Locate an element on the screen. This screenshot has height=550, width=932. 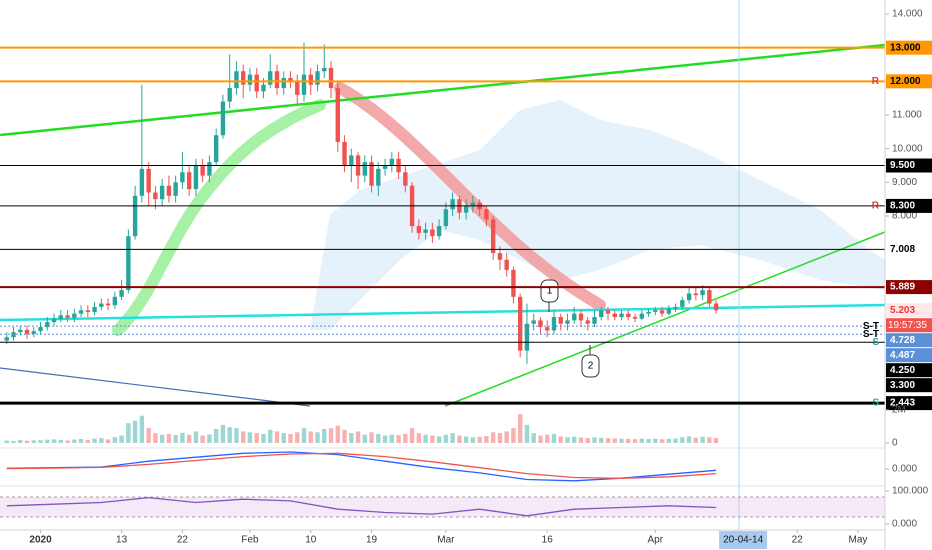
y-tick-label: 9.000 is located at coordinates (904, 182).